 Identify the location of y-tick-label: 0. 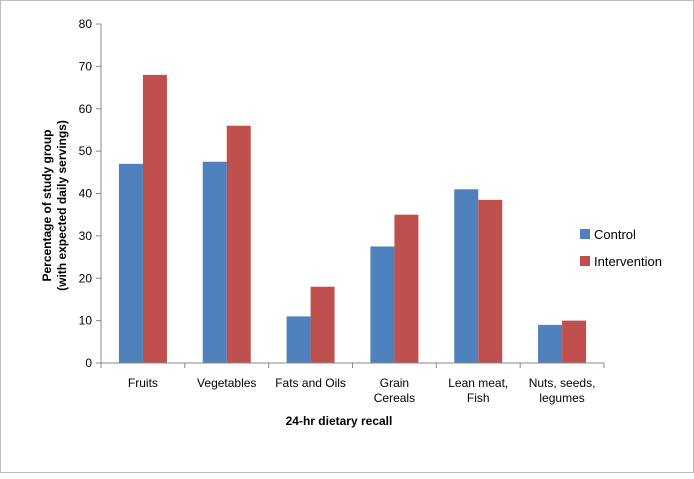
(88, 363).